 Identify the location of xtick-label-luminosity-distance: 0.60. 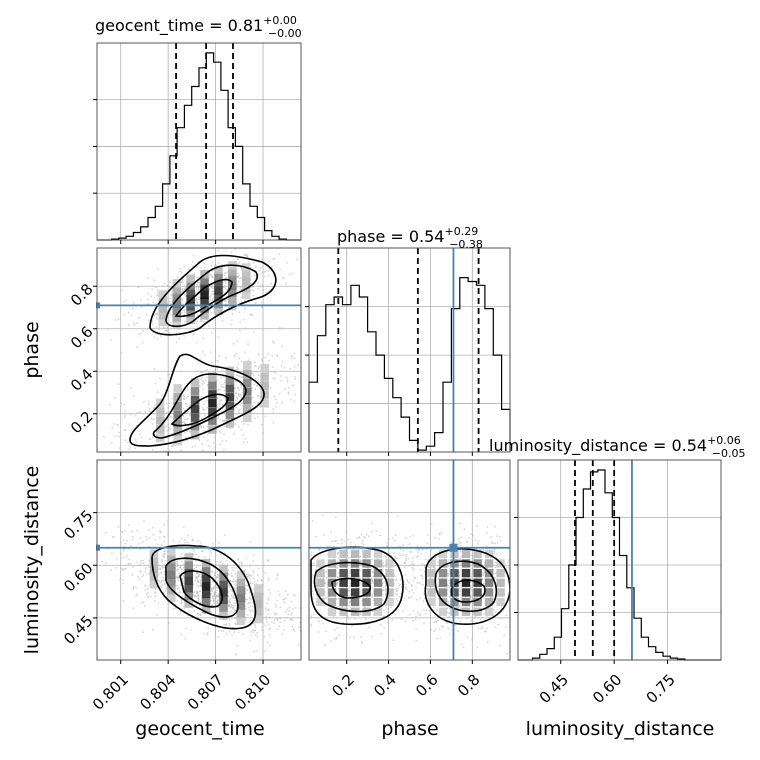
(607, 689).